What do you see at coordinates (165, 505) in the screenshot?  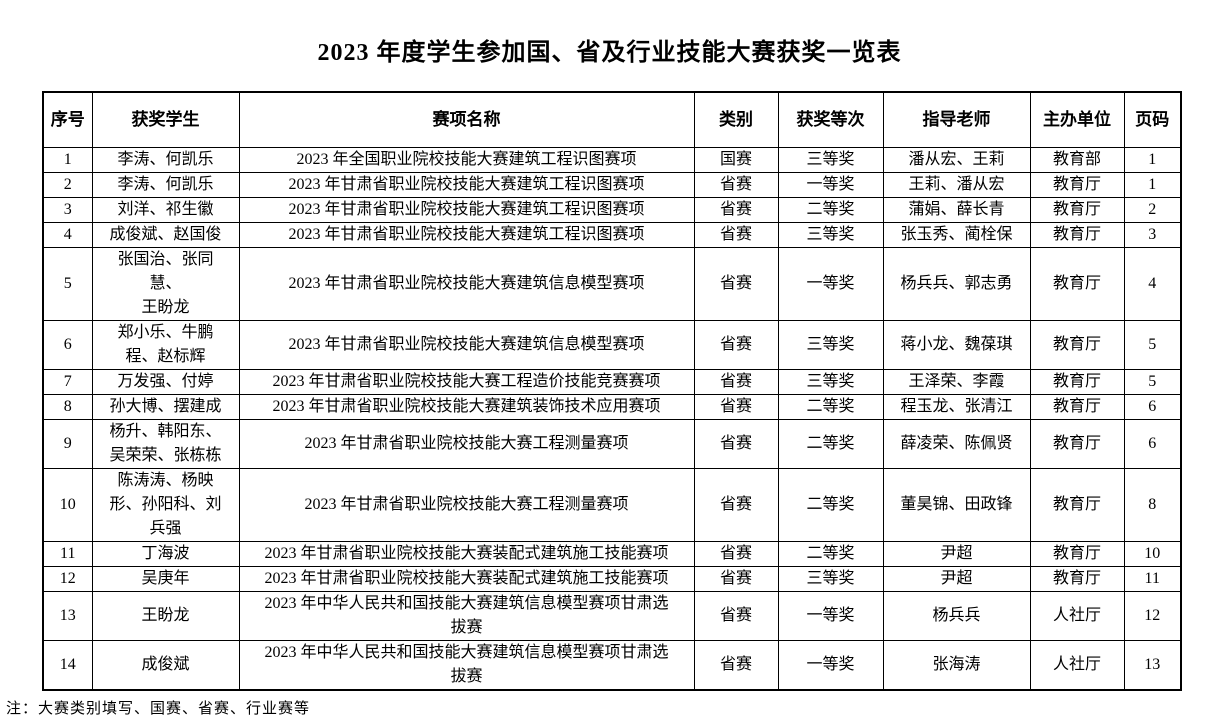 I see `cell-students: 陈涛涛、杨映 形、孙阳科、刘 兵强` at bounding box center [165, 505].